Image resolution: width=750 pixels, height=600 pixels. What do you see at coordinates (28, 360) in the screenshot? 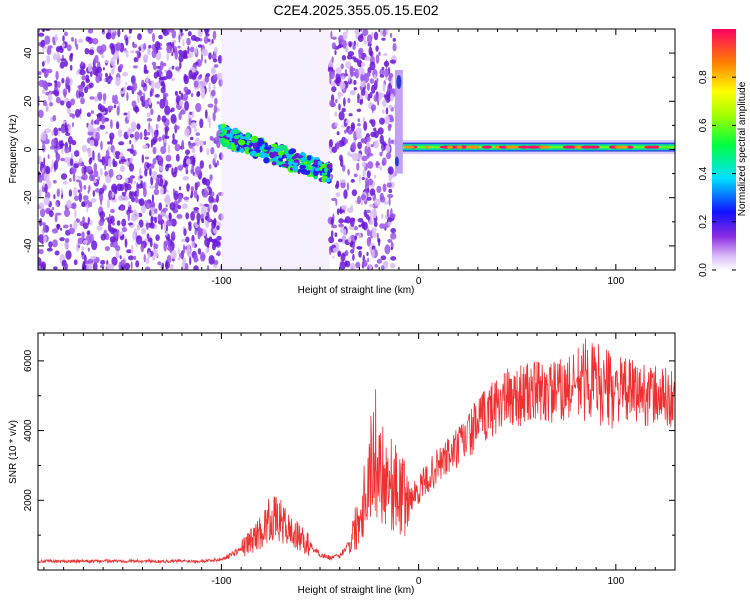
I see `snr-ytick-label: 6000` at bounding box center [28, 360].